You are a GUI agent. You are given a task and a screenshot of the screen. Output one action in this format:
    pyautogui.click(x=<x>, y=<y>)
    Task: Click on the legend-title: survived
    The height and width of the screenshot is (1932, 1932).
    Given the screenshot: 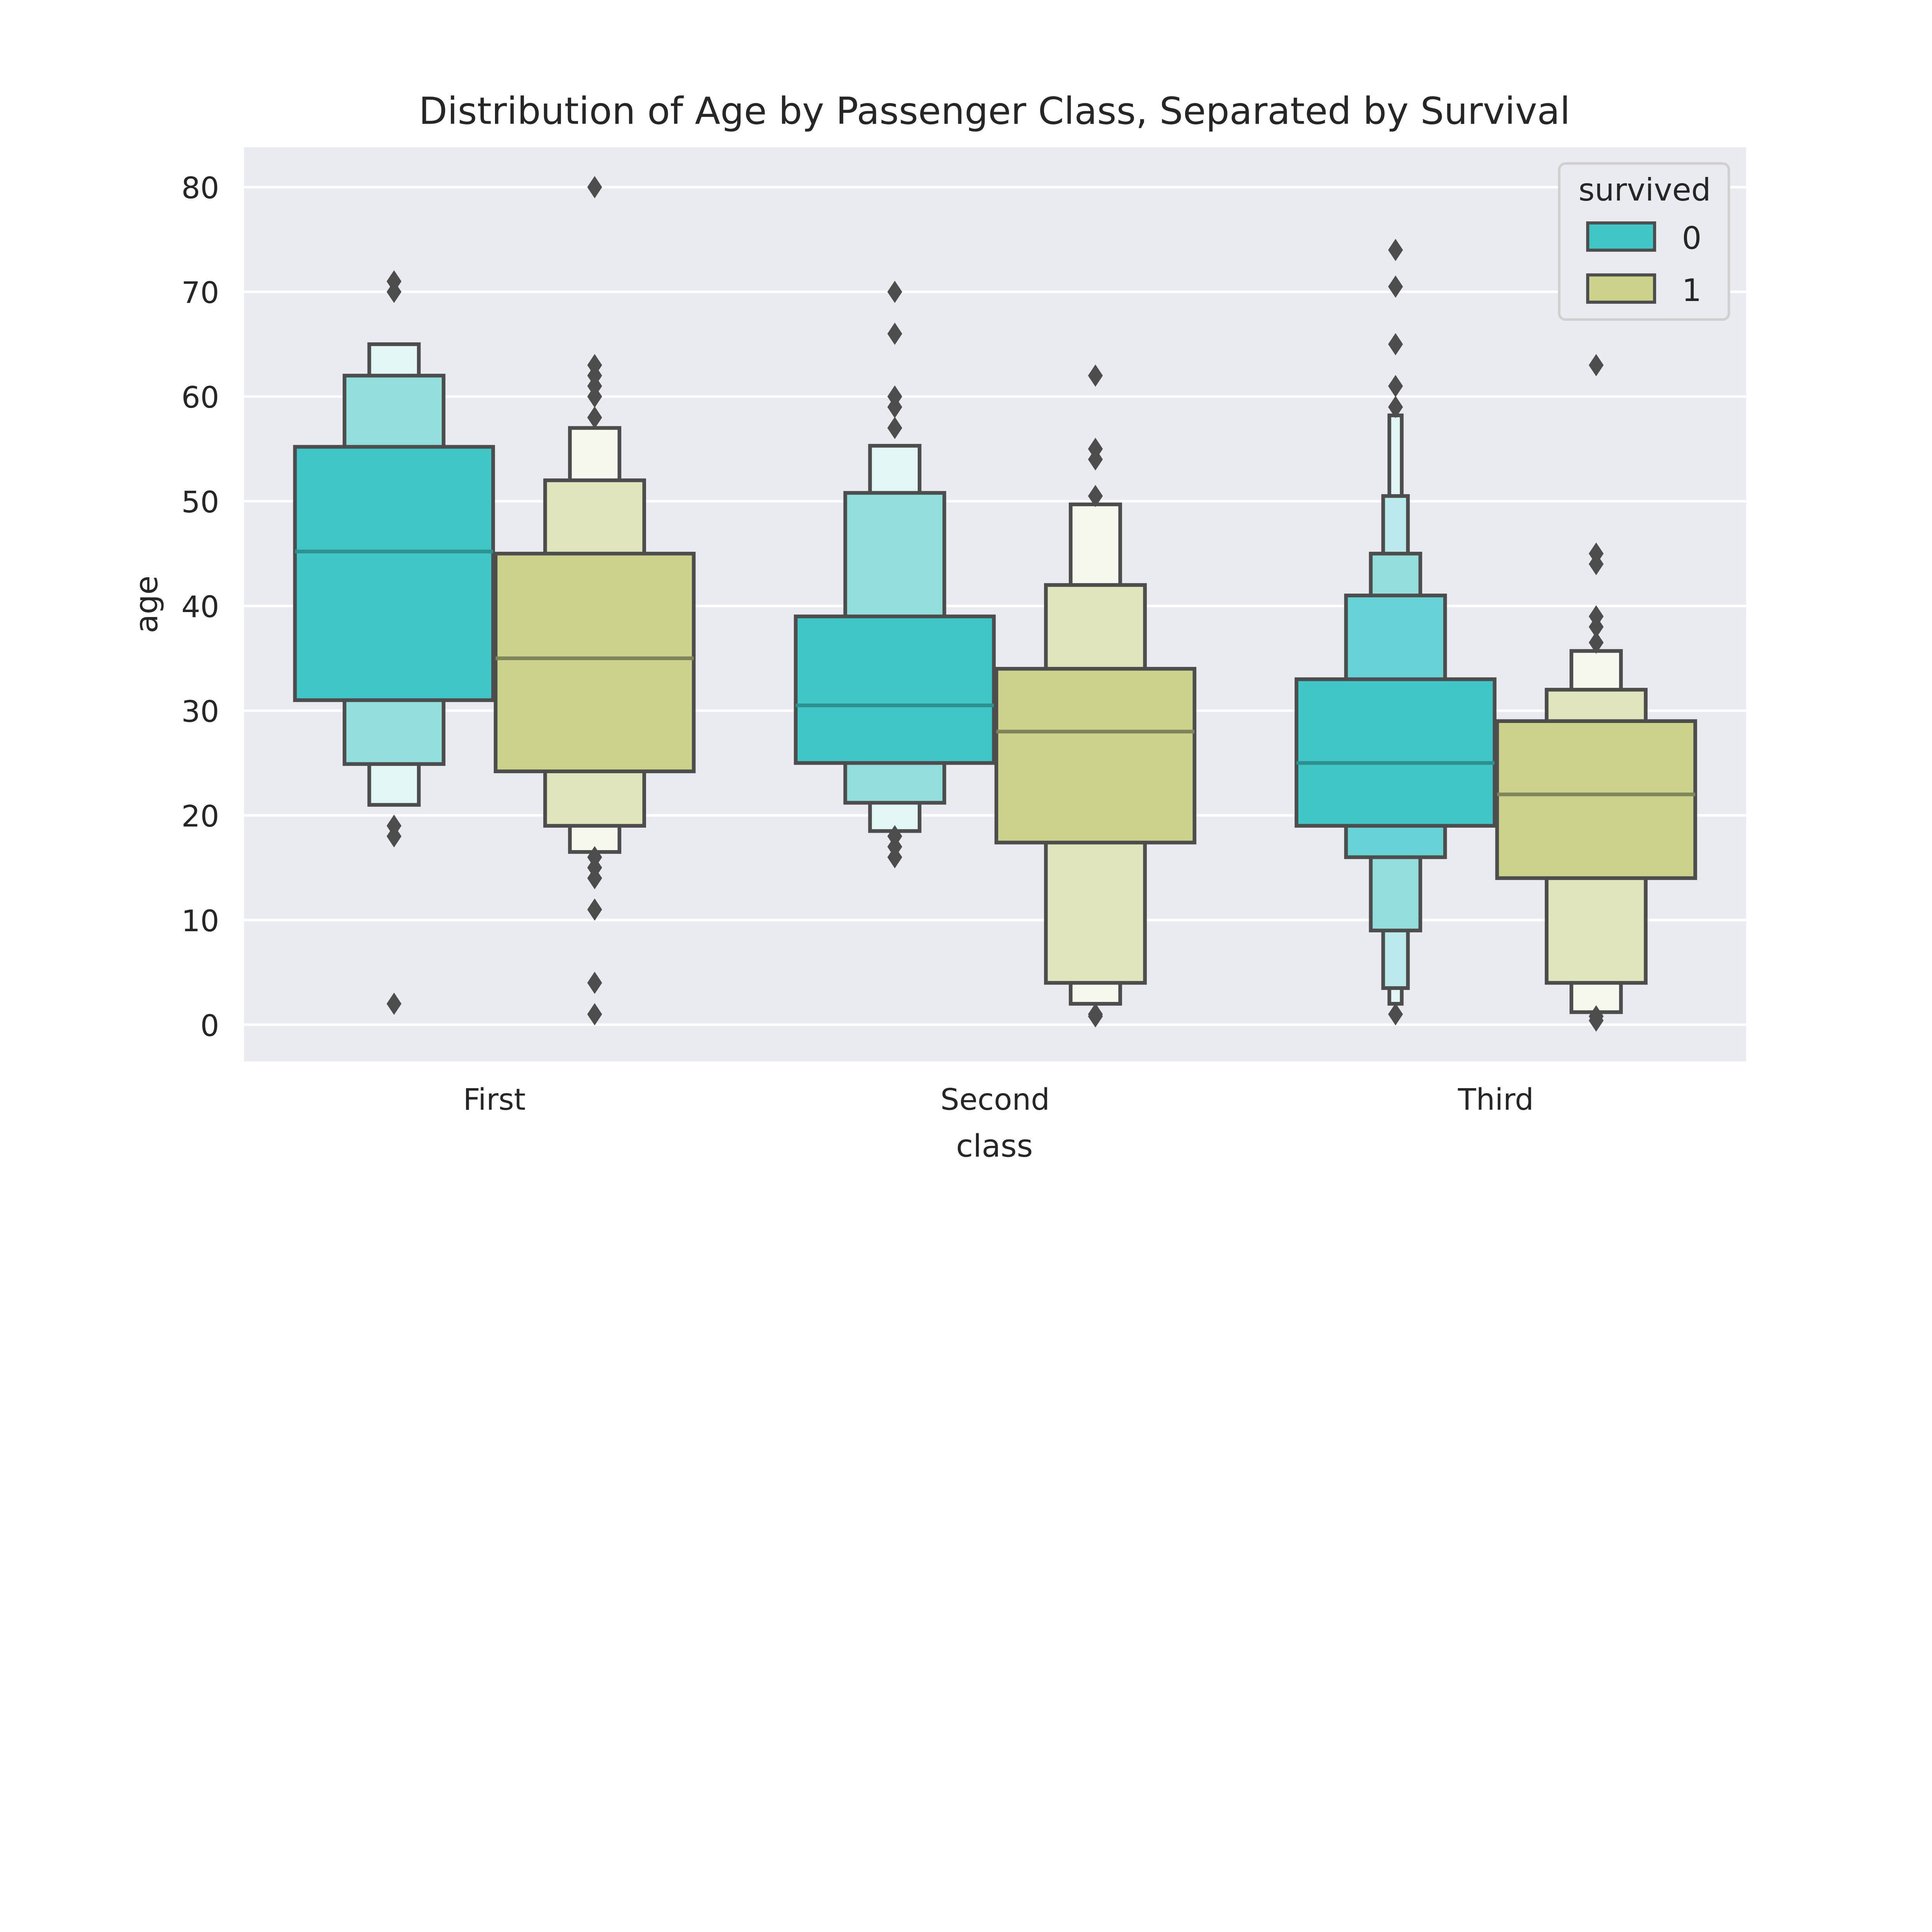 What is the action you would take?
    pyautogui.click(x=1644, y=190)
    